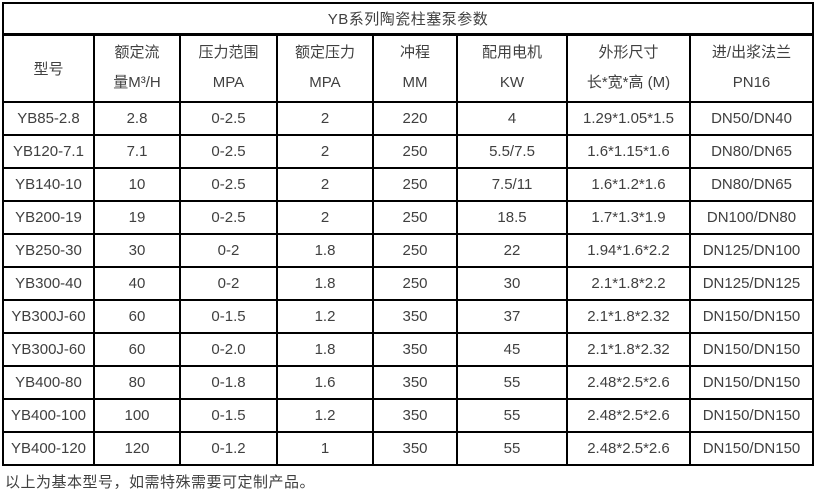  I want to click on column-header-line1: 冲程, so click(414, 53).